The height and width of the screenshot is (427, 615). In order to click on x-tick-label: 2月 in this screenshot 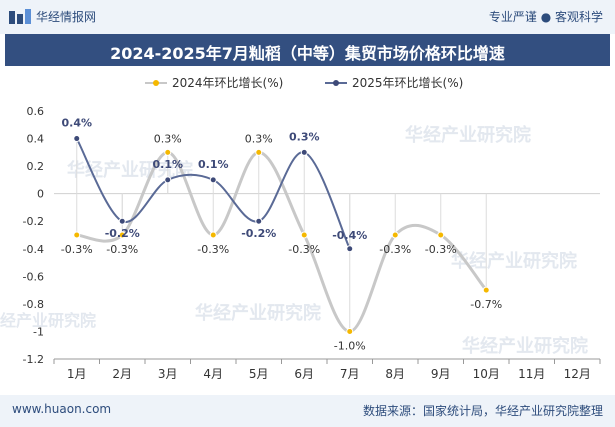, I will do `click(122, 374)`.